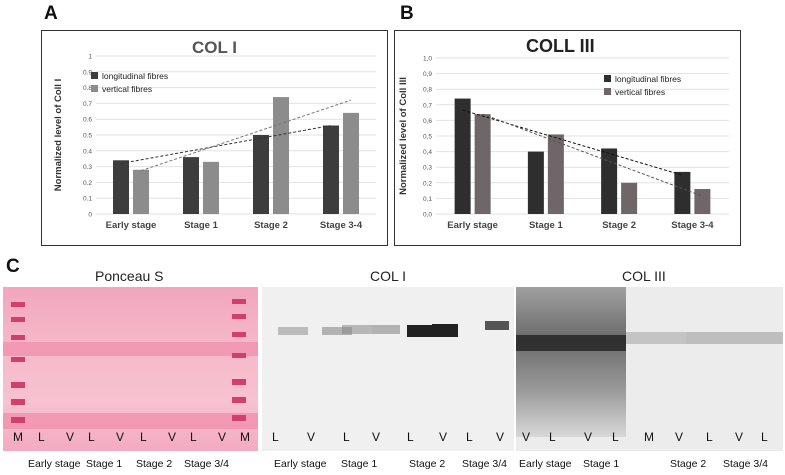 The width and height of the screenshot is (785, 475). Describe the element at coordinates (87, 167) in the screenshot. I see `y-tick-label: 0.3` at that location.